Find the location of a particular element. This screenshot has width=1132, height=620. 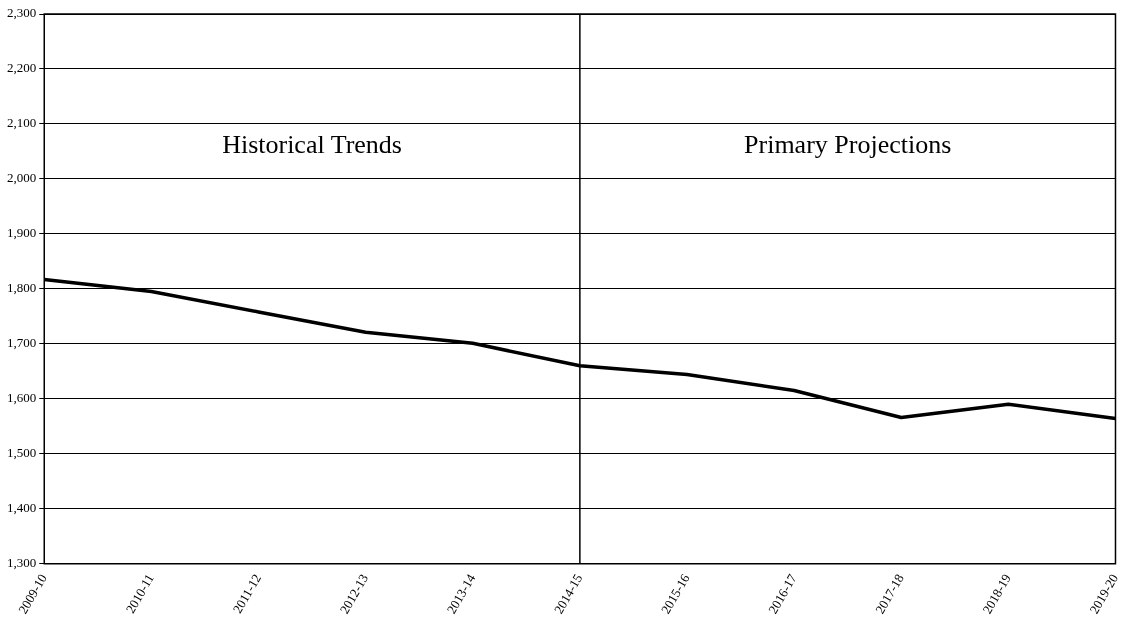

y-tick-label: 1,300 is located at coordinates (22, 563).